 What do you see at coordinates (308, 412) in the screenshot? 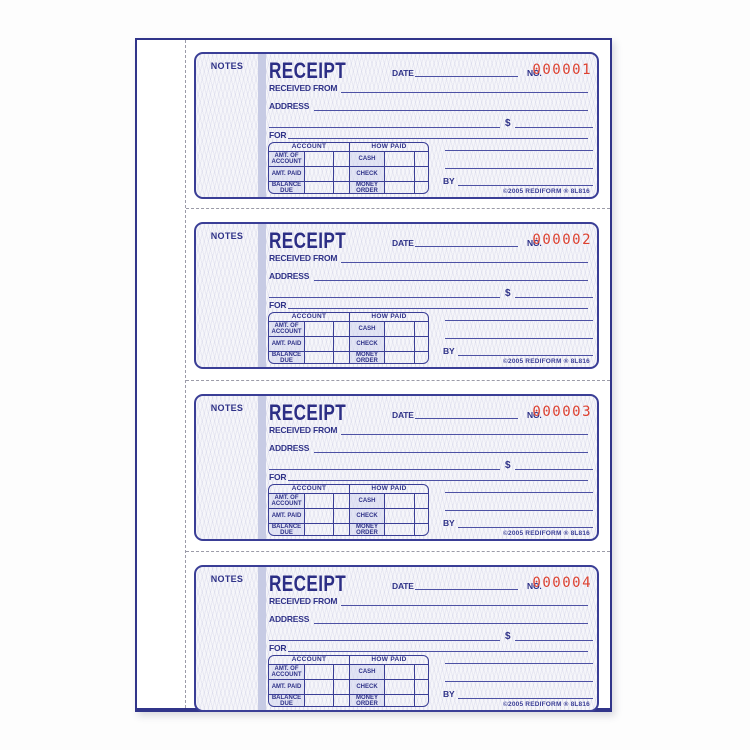
I see `receipt-title: RECEIPT` at bounding box center [308, 412].